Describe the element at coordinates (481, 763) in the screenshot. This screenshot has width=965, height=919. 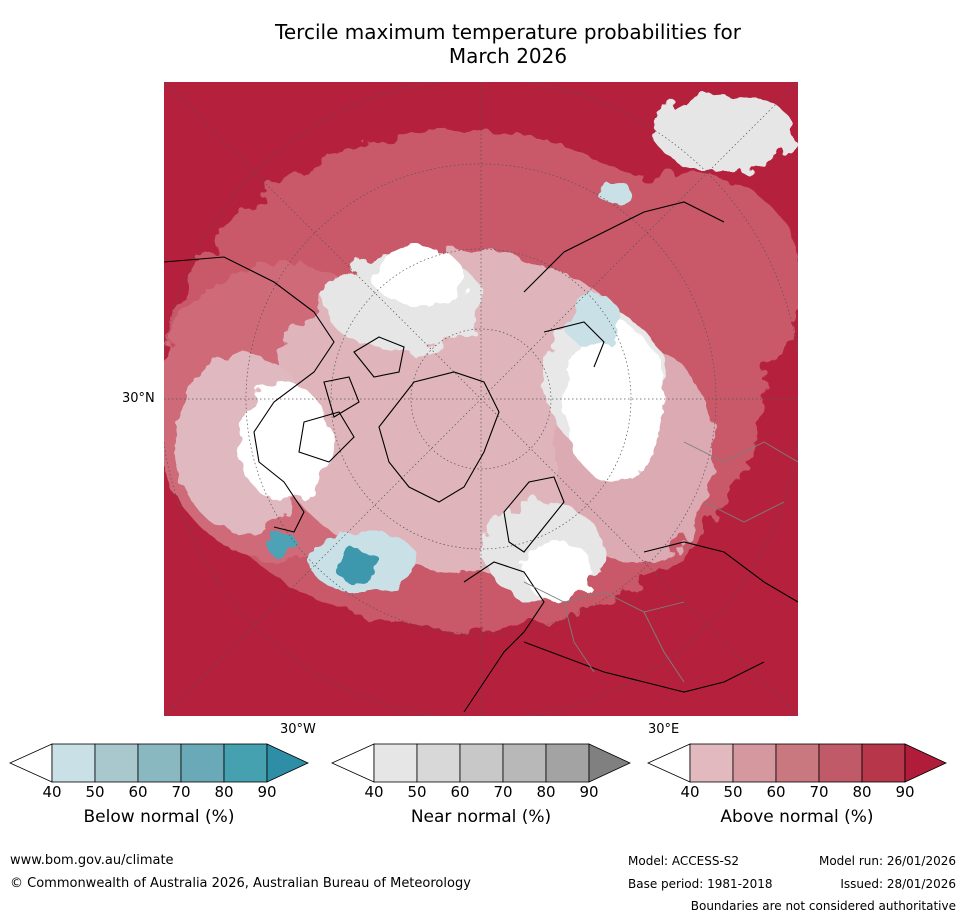
I see `colorbar-near-swatches` at that location.